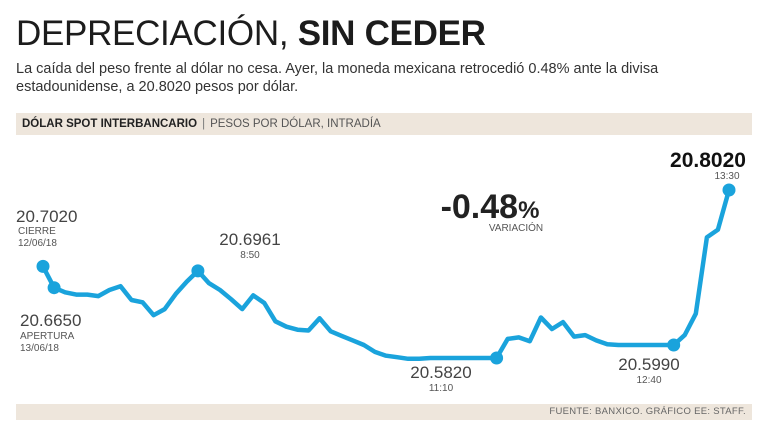 The width and height of the screenshot is (768, 433). Describe the element at coordinates (152, 33) in the screenshot. I see `title-light: DEPRECIACIÓN,` at that location.